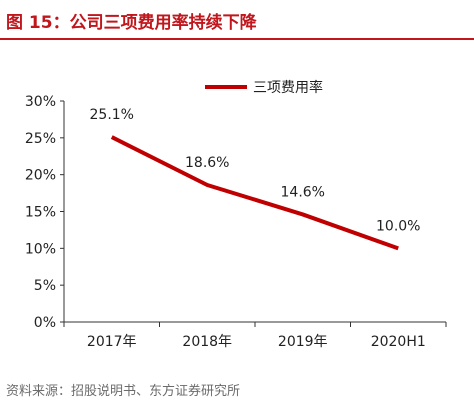 The image size is (474, 409). I want to click on y-tick-label: 30%, so click(40, 102).